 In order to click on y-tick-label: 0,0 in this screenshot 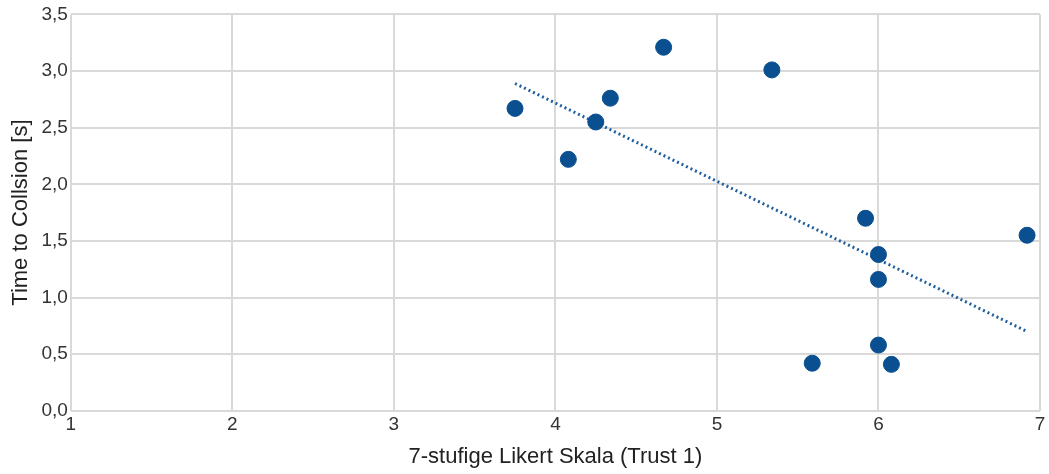, I will do `click(54, 410)`.